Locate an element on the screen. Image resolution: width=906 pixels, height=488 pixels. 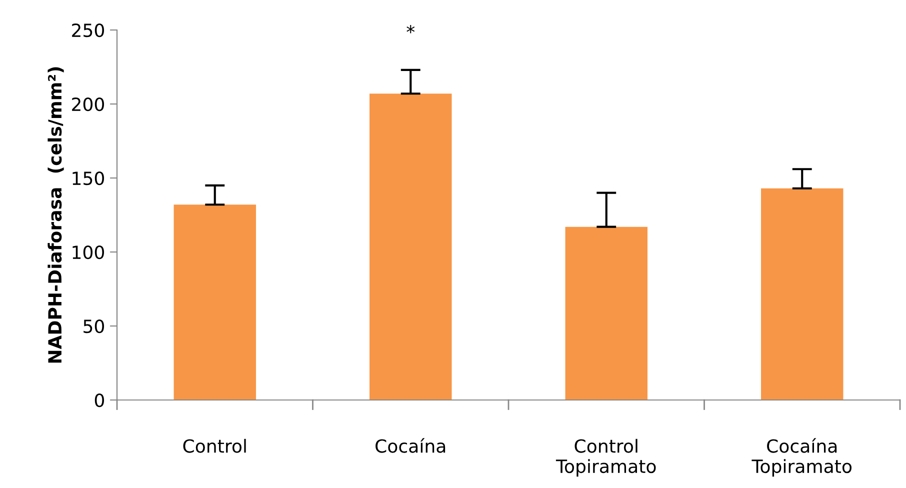
x-tick-label: Control is located at coordinates (214, 445).